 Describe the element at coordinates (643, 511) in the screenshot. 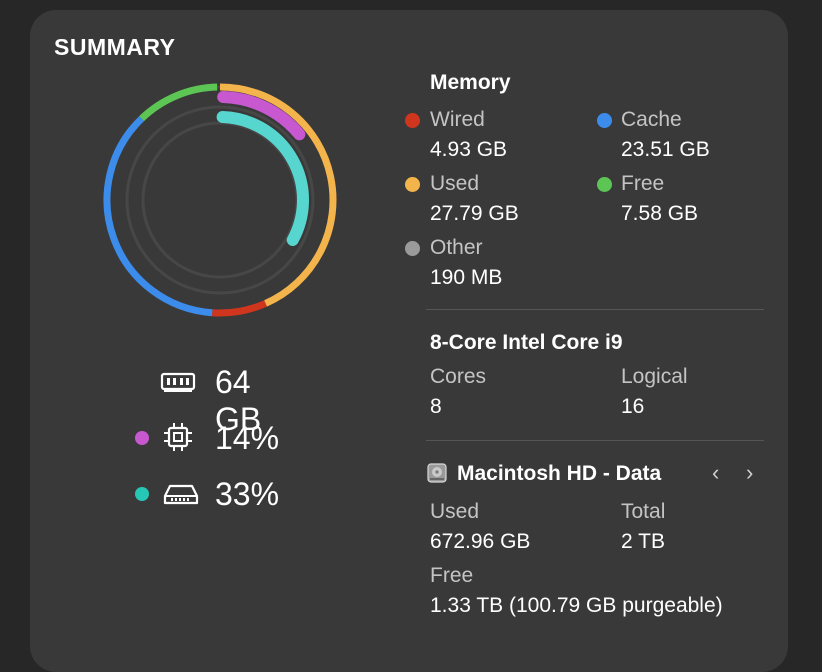

I see `disk-total-label: Total` at that location.